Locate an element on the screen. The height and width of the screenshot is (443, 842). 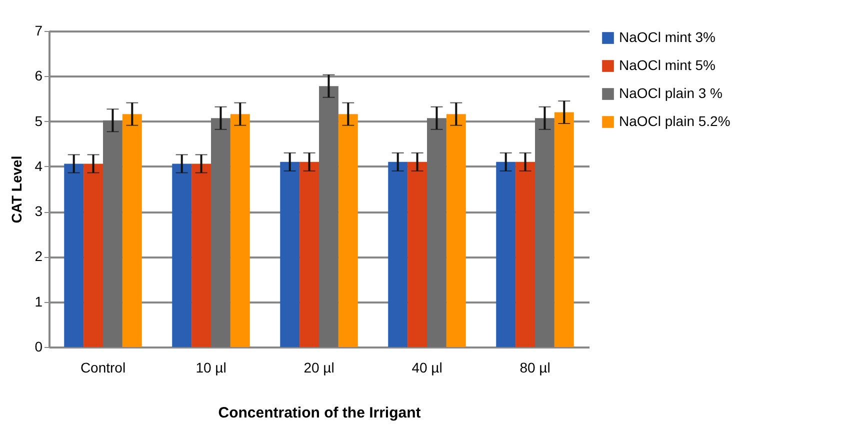
legend-label: NaOCl plain 5.2% is located at coordinates (674, 121).